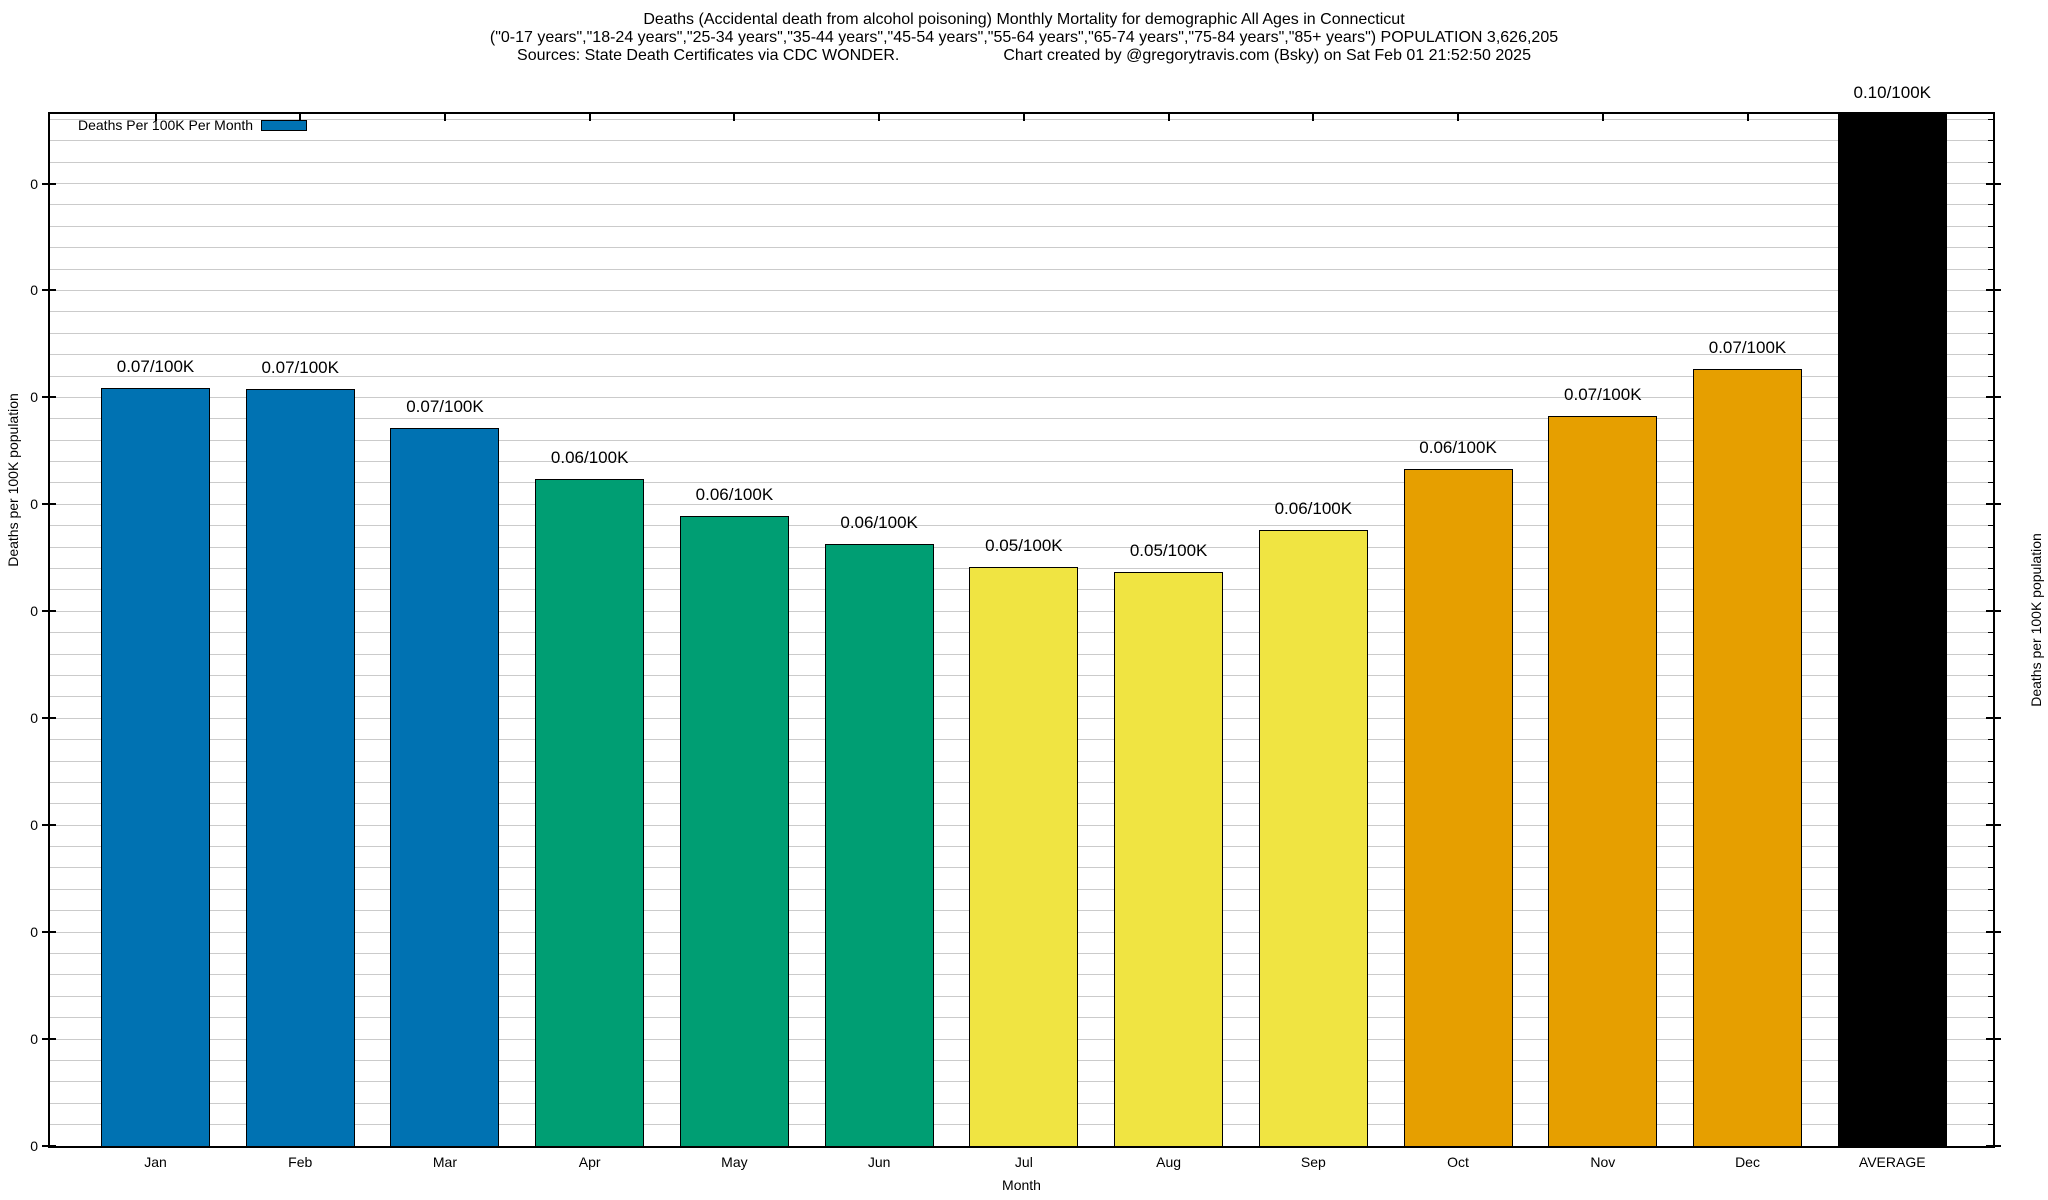 The width and height of the screenshot is (2048, 1200). Describe the element at coordinates (1458, 807) in the screenshot. I see `bar-oct` at that location.